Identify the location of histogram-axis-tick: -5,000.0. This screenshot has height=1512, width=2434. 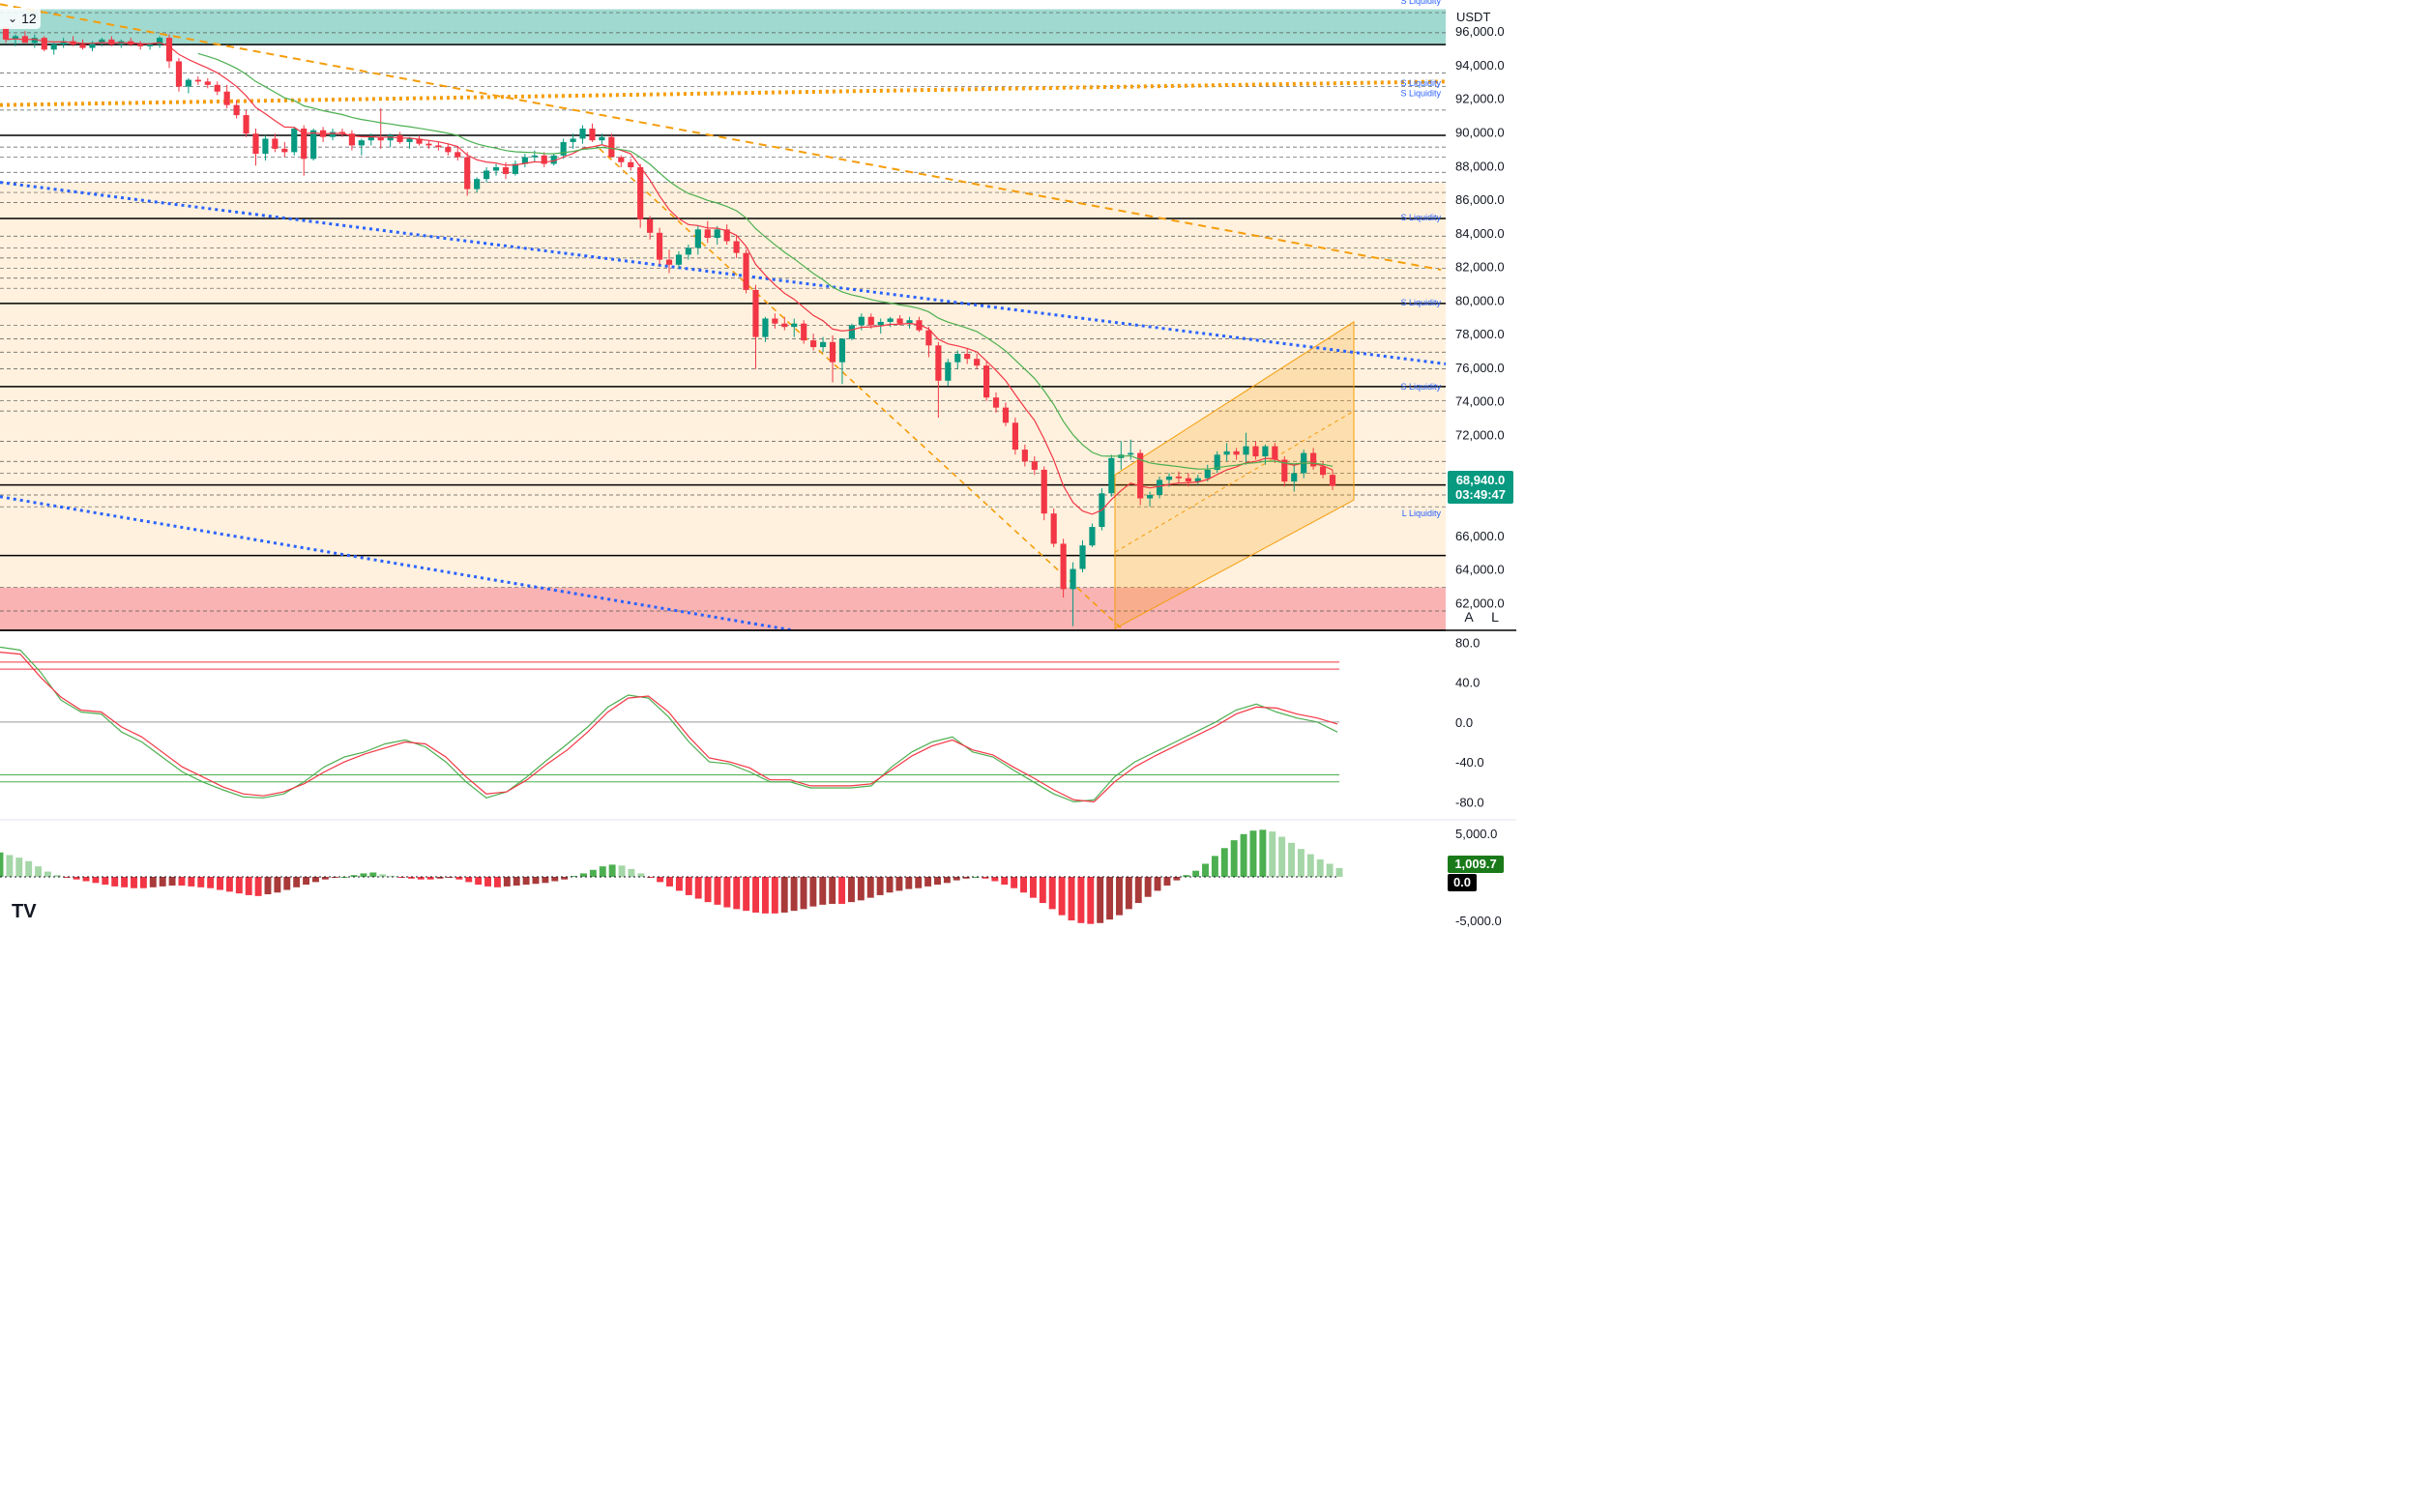
(1478, 921).